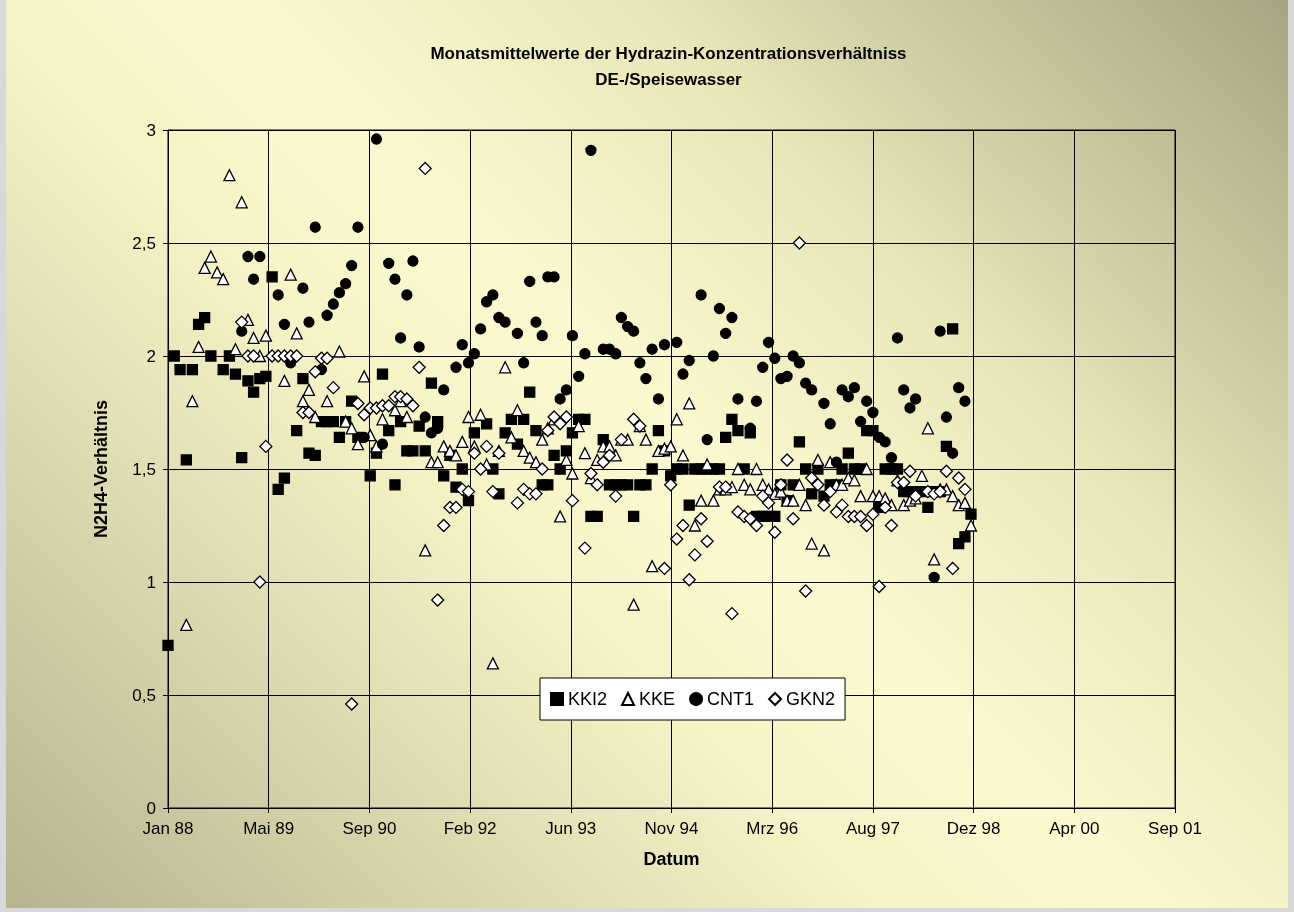  Describe the element at coordinates (1074, 828) in the screenshot. I see `x-tick-label: Apr 00` at that location.